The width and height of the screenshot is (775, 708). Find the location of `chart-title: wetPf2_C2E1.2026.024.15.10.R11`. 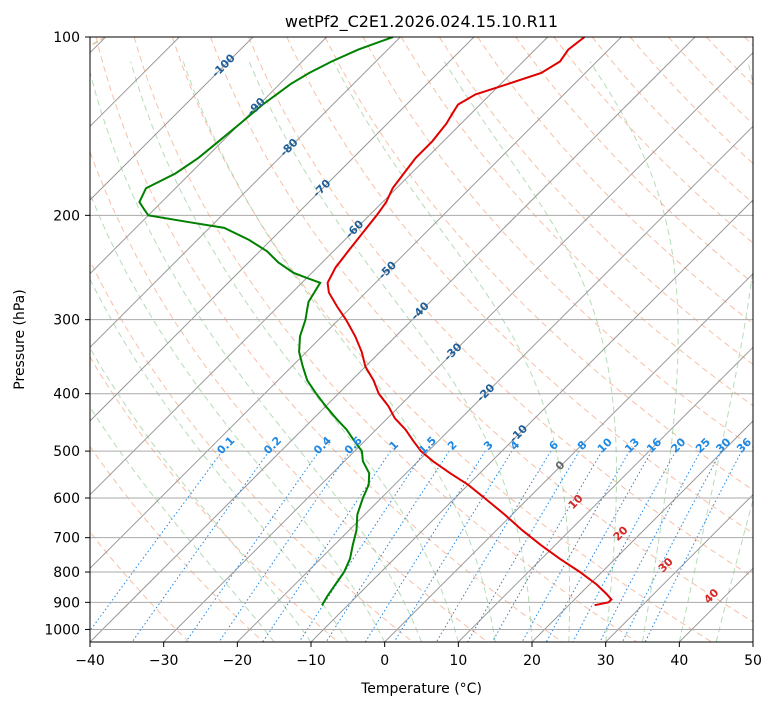

chart-title: wetPf2_C2E1.2026.024.15.10.R11 is located at coordinates (421, 22).